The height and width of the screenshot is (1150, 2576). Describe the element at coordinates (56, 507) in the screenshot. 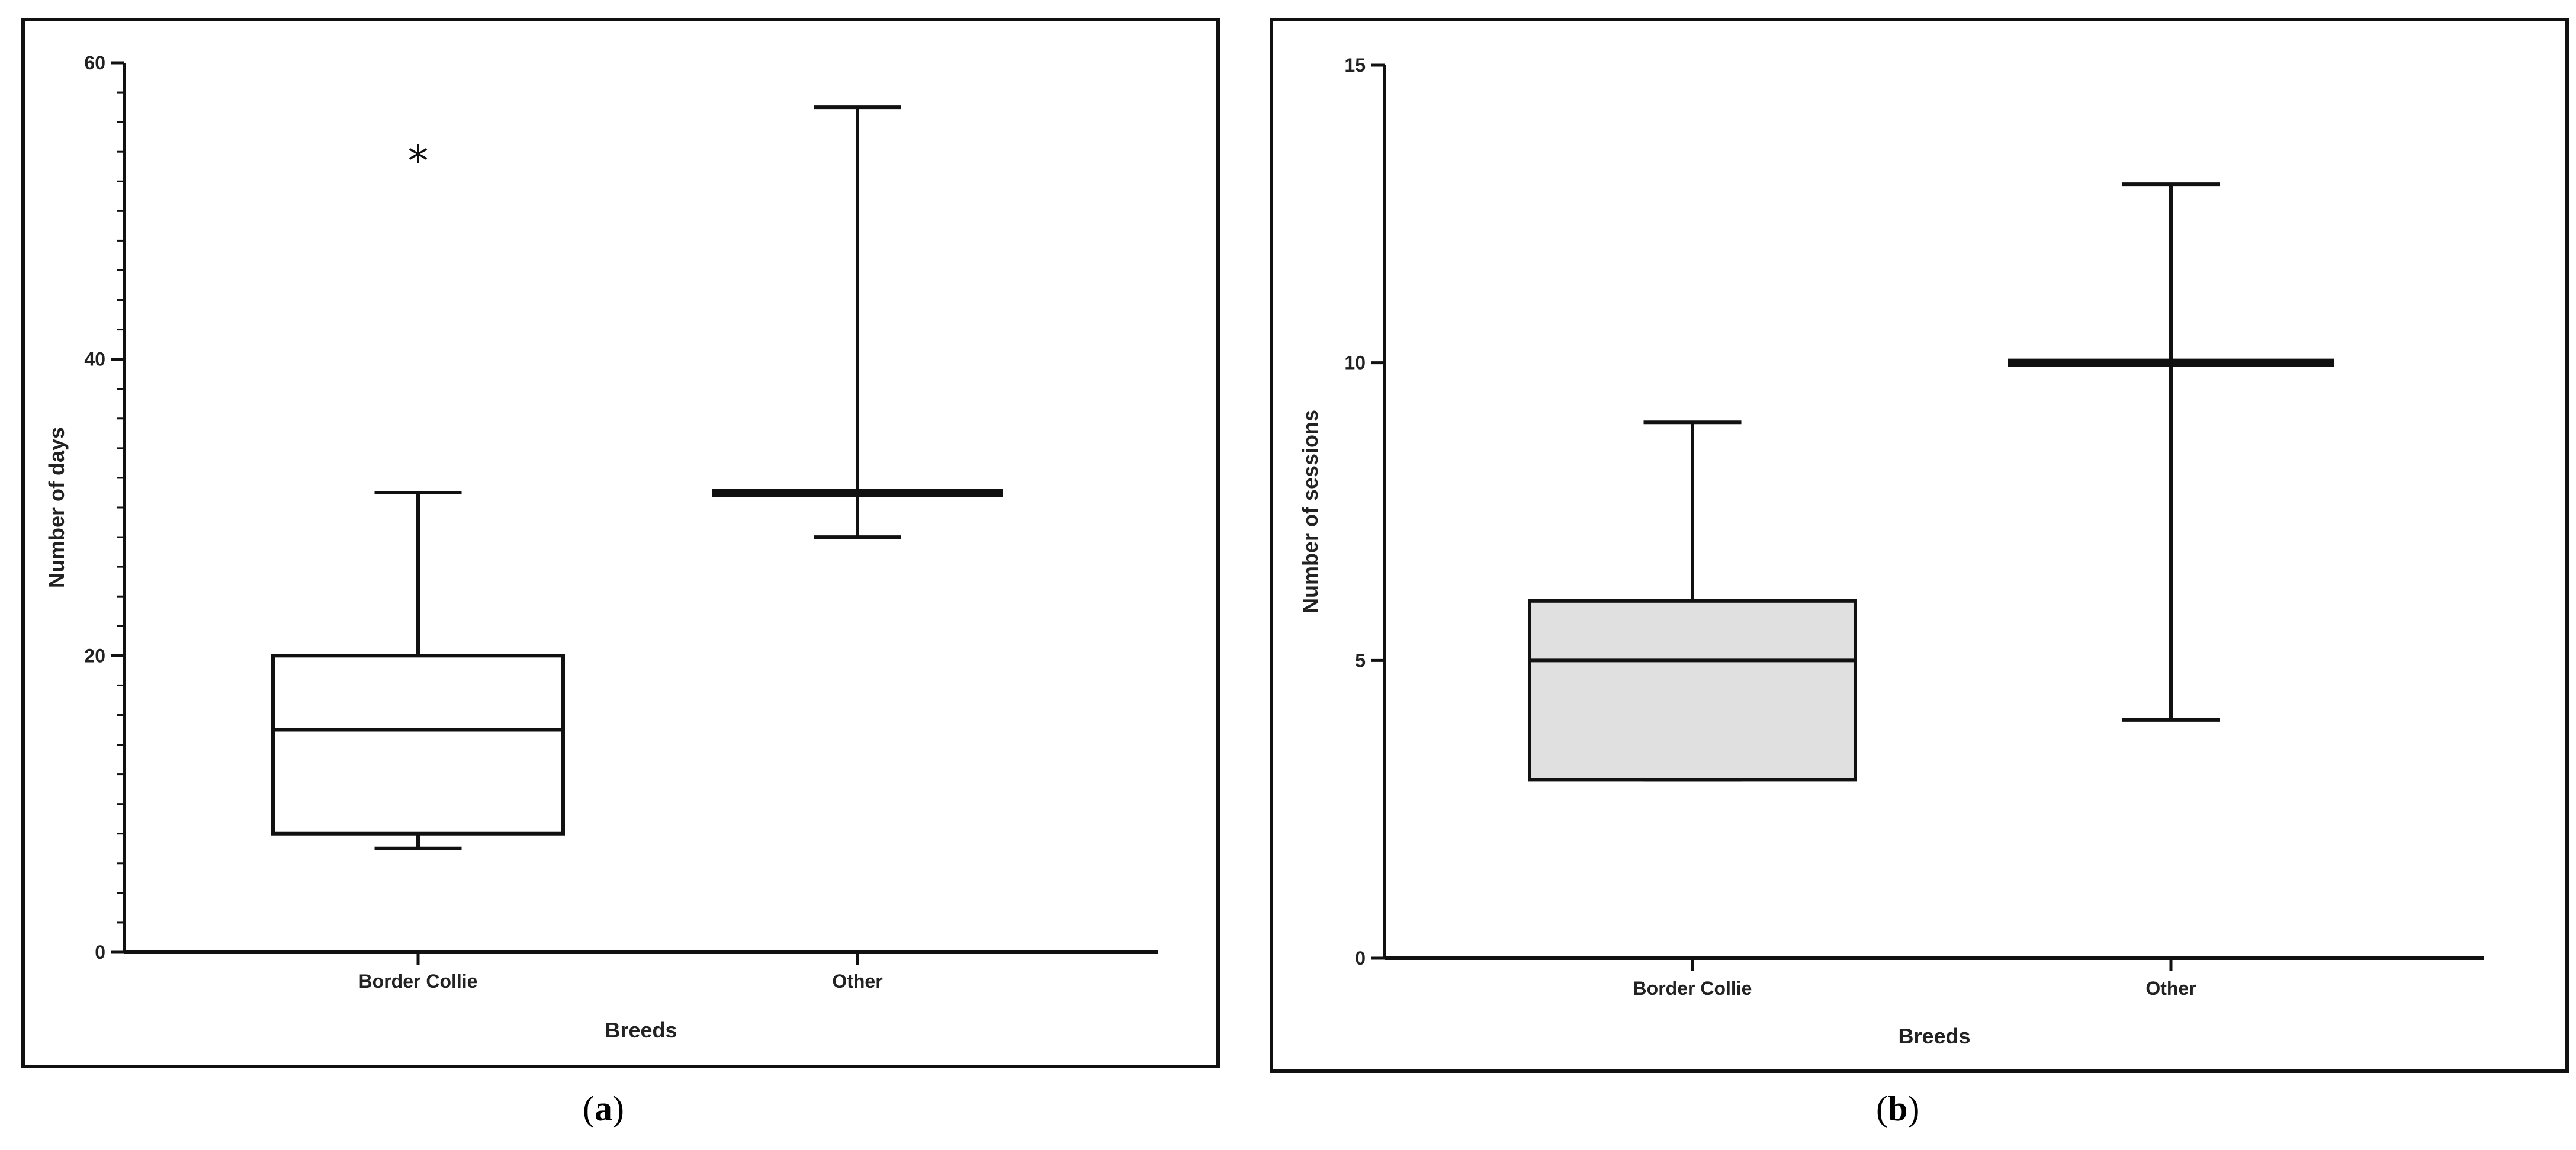

I see `y-axis-title-a: Number of days` at that location.